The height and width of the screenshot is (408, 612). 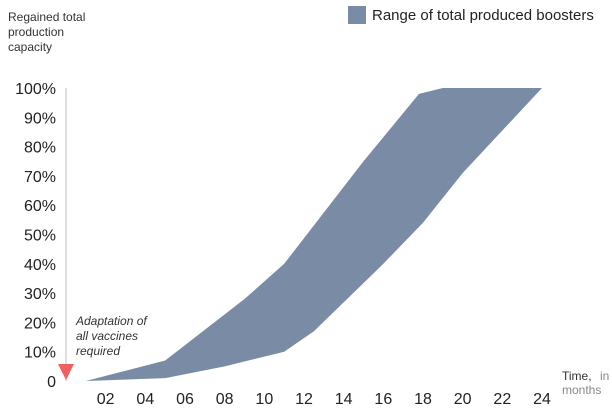 What do you see at coordinates (40, 148) in the screenshot?
I see `y-tick-label: 80%` at bounding box center [40, 148].